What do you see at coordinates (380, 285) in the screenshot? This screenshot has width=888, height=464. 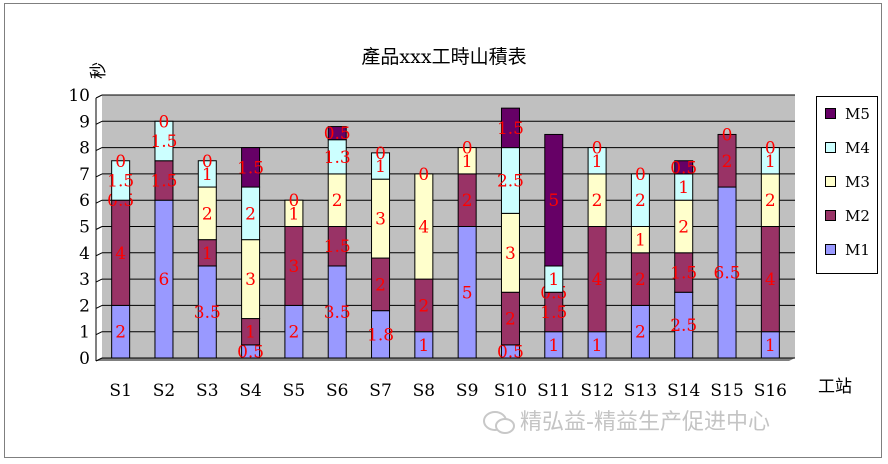 I see `data-label-S7-M2: 2` at bounding box center [380, 285].